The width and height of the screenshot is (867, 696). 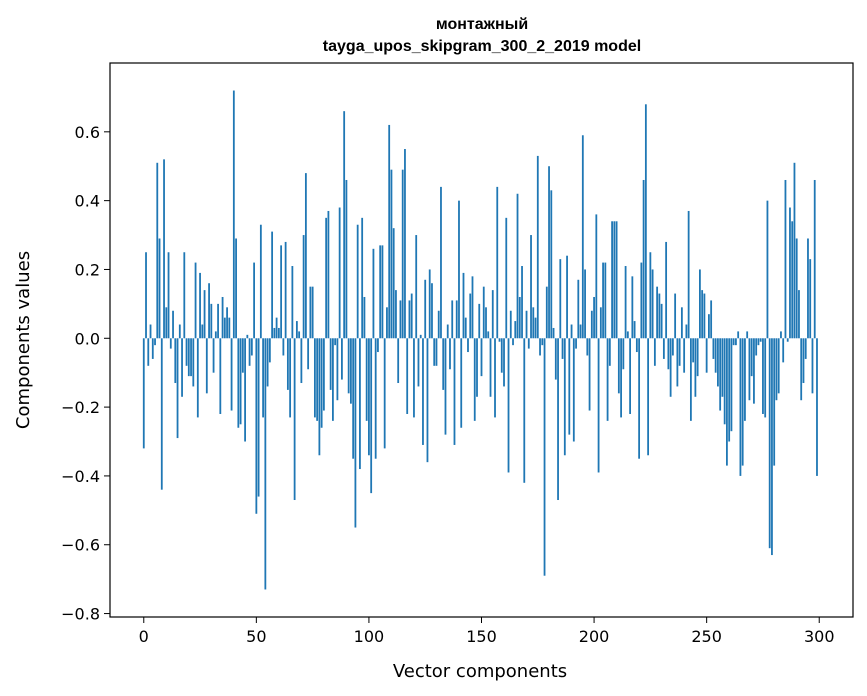 I want to click on y-tick-label: −0.8, so click(x=80, y=614).